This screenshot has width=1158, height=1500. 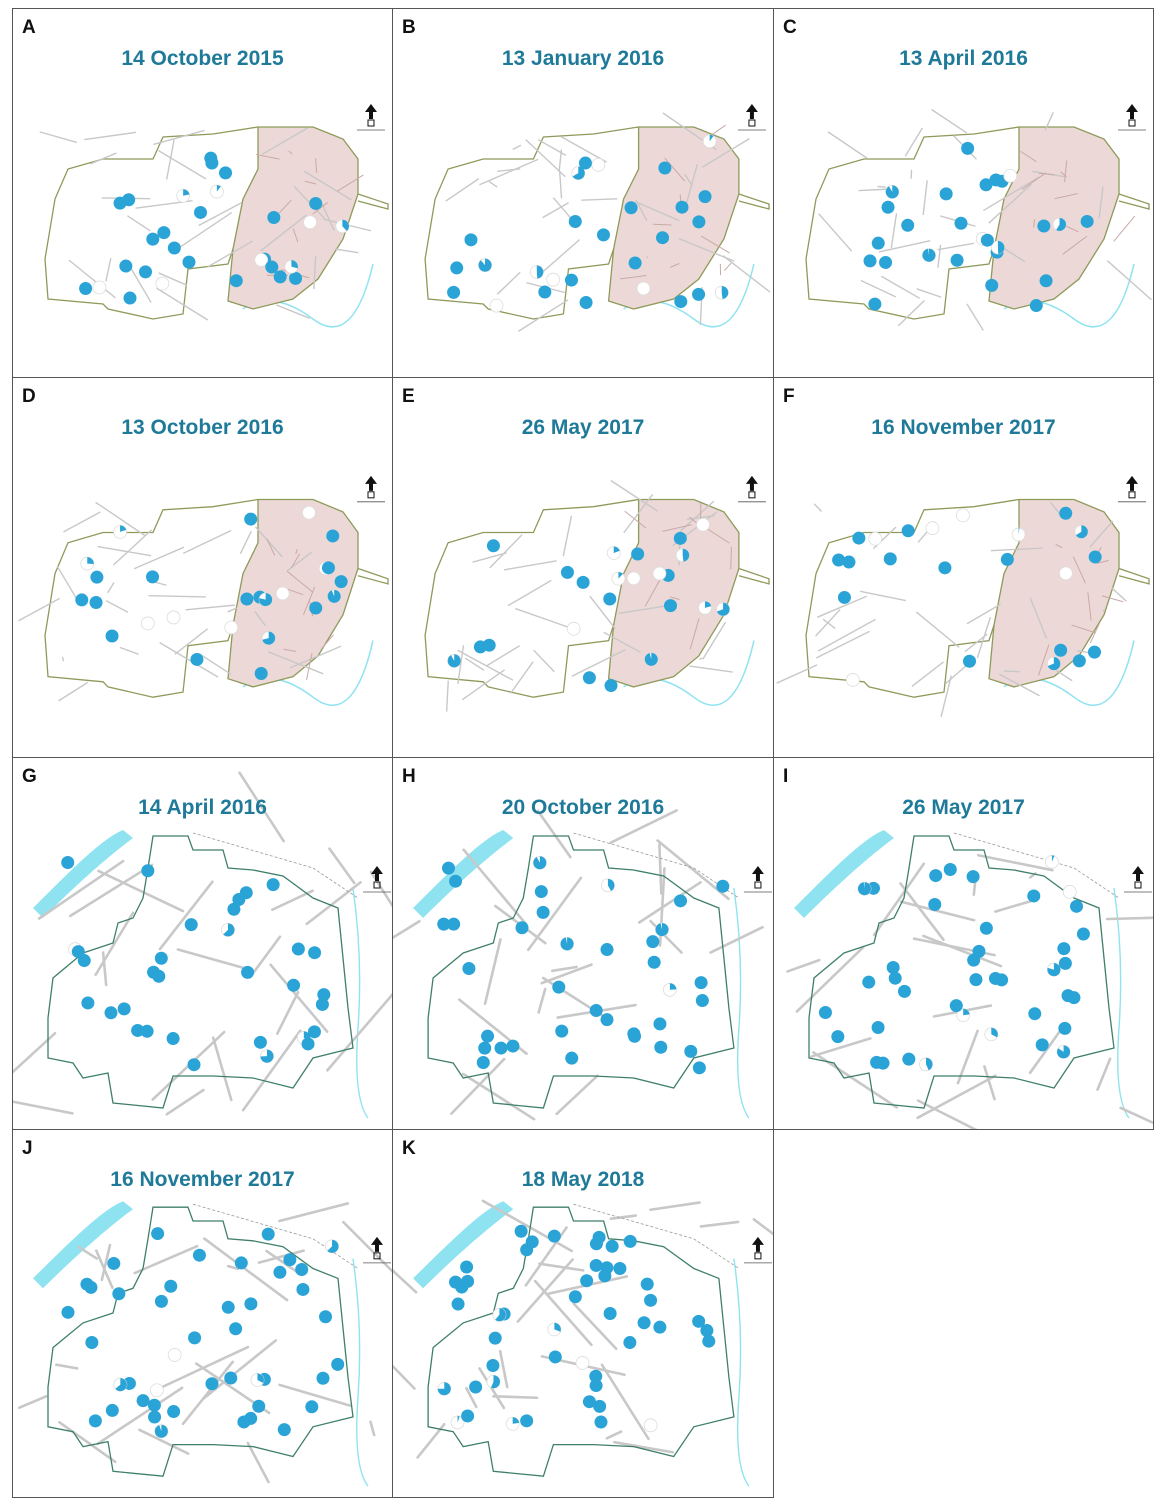 I want to click on panel-title: 14 October 2015, so click(x=202, y=58).